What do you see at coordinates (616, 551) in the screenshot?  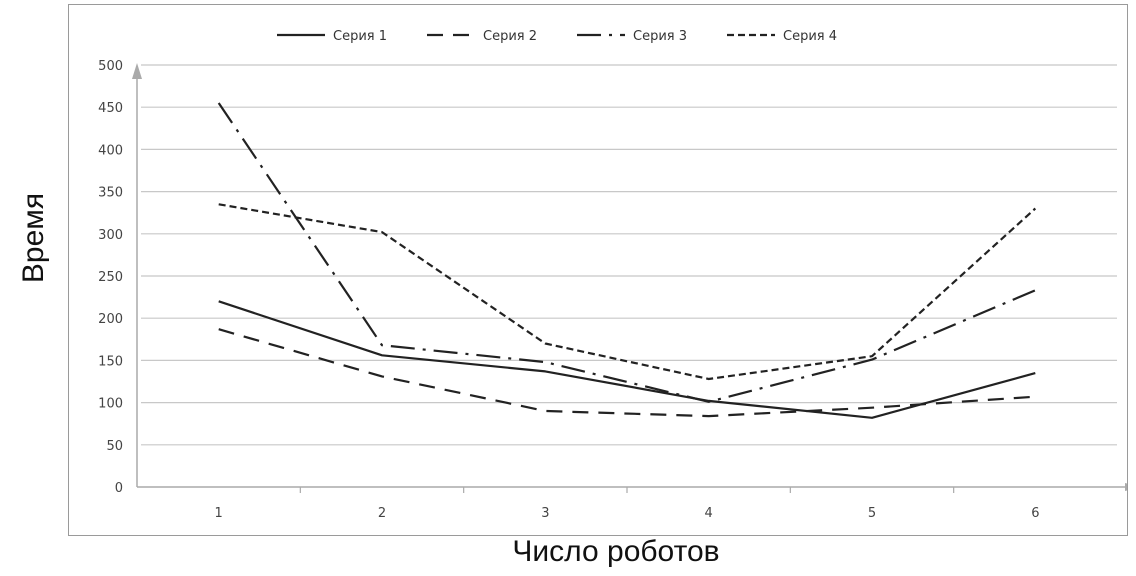 I see `x-axis-title: Число роботов` at bounding box center [616, 551].